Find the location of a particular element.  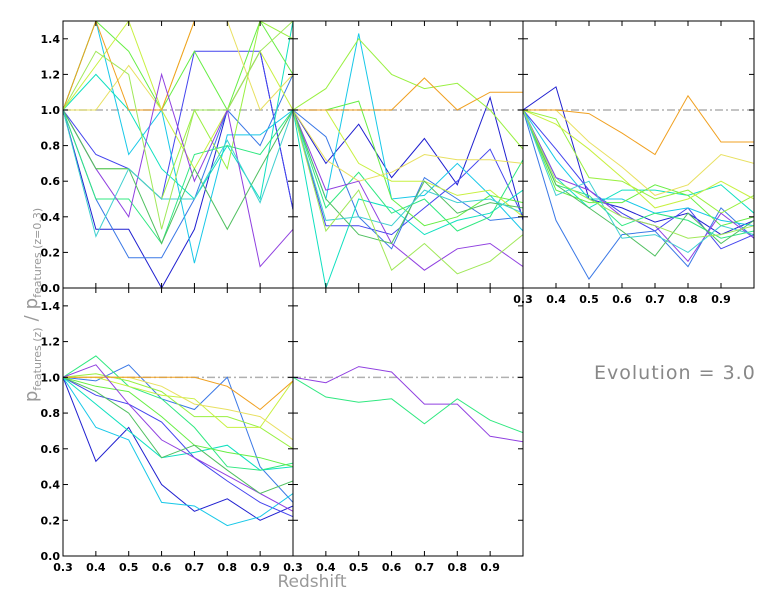

y-axis-title-sep: / is located at coordinates (31, 317).